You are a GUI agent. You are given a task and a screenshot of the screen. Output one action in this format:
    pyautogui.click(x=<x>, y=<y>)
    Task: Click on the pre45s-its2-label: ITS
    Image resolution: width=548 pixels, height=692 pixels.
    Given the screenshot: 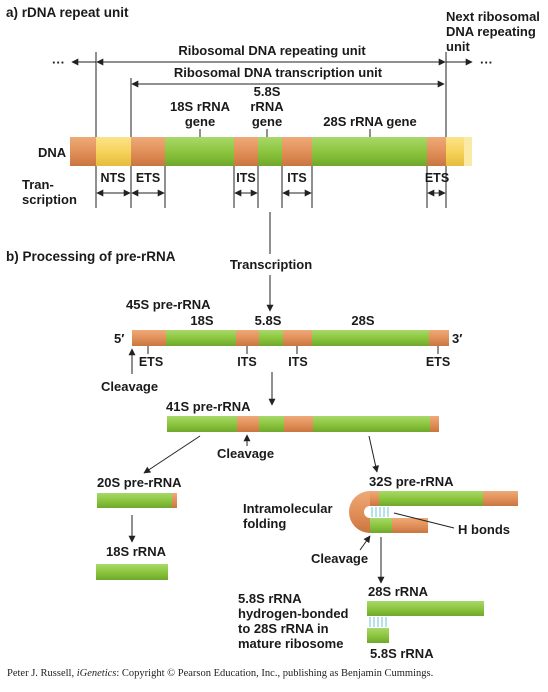 What is the action you would take?
    pyautogui.click(x=297, y=362)
    